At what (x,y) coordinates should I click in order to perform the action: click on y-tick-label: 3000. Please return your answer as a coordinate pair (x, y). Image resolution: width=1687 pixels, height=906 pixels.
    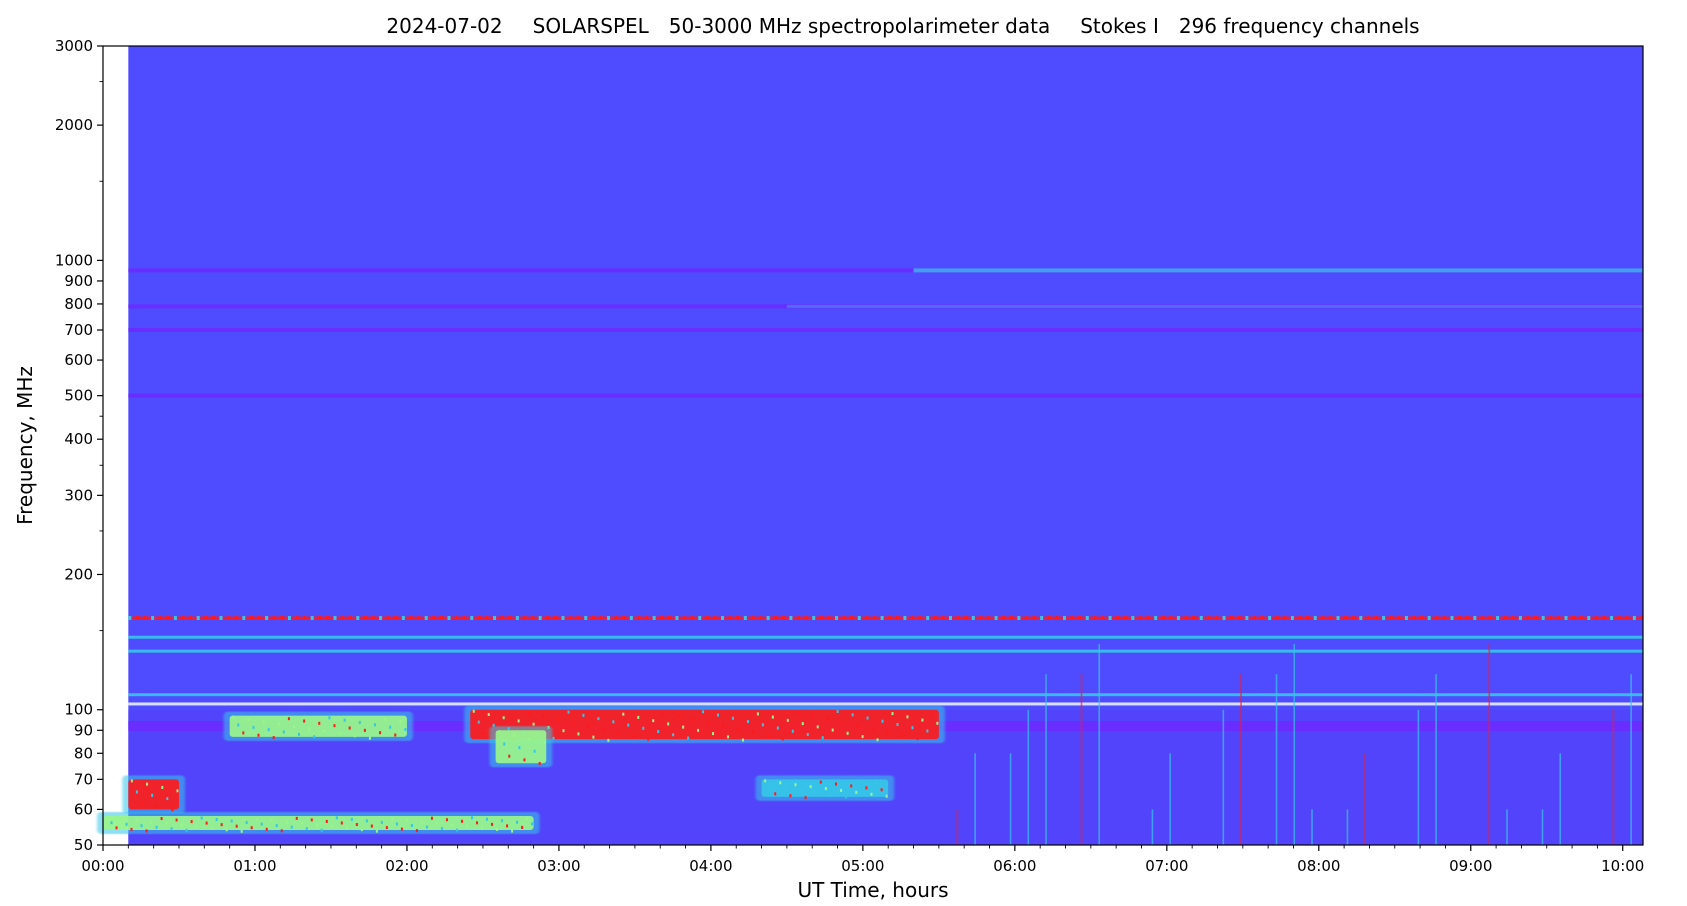
    Looking at the image, I should click on (74, 46).